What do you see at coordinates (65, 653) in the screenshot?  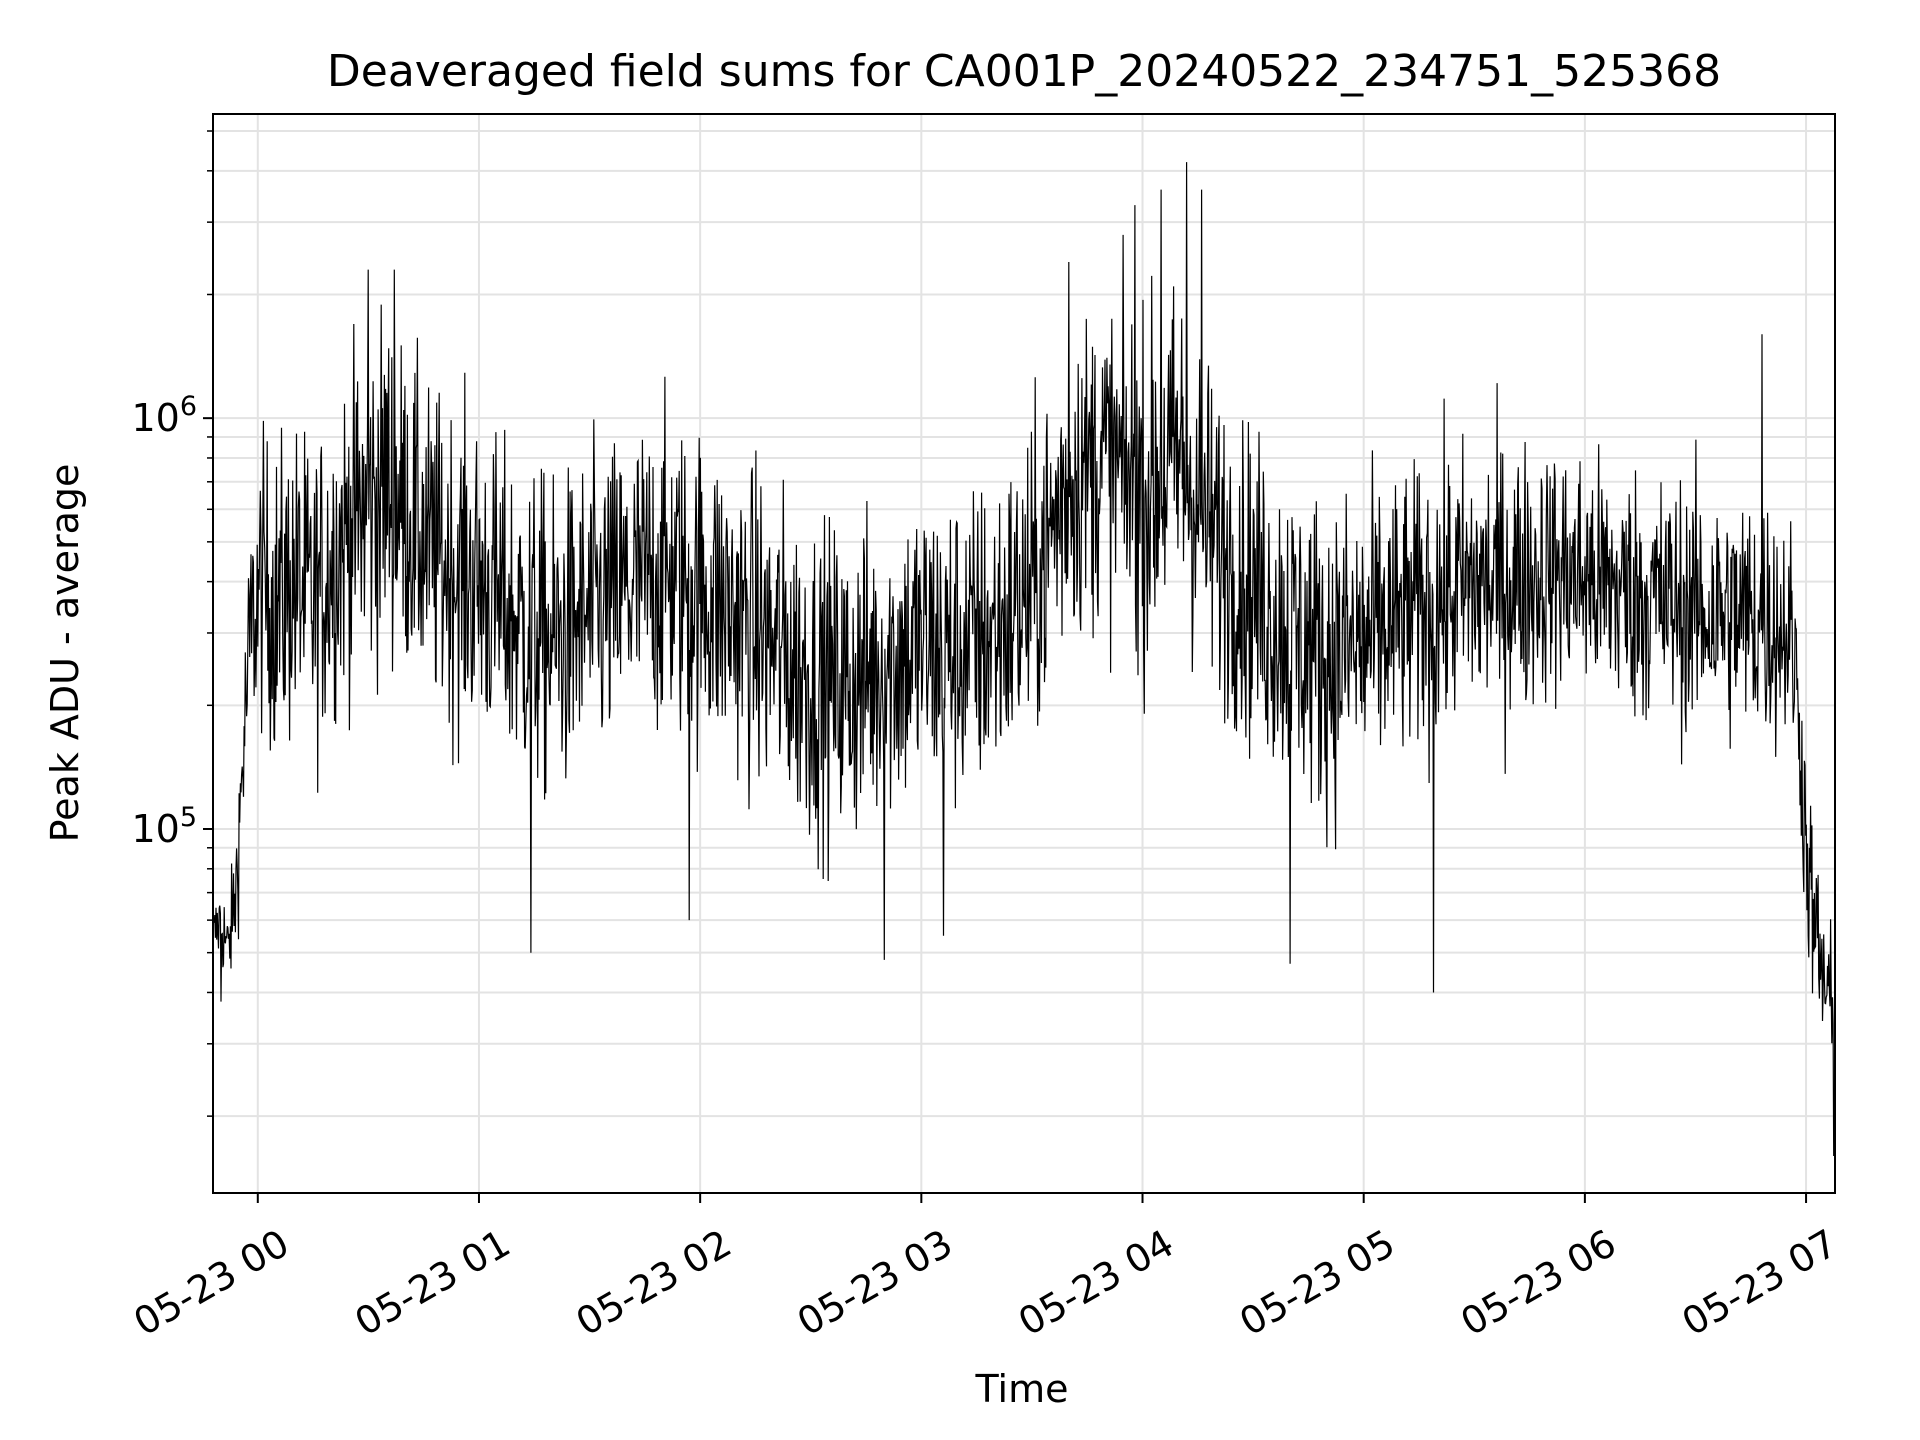 I see `y-axis-label: Peak ADU - average` at bounding box center [65, 653].